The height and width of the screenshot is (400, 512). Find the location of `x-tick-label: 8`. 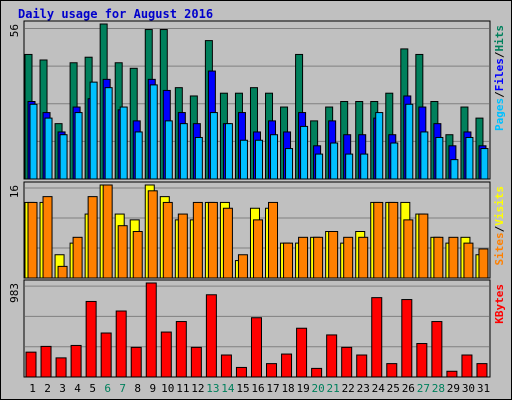

x-tick-label: 8 is located at coordinates (137, 388).